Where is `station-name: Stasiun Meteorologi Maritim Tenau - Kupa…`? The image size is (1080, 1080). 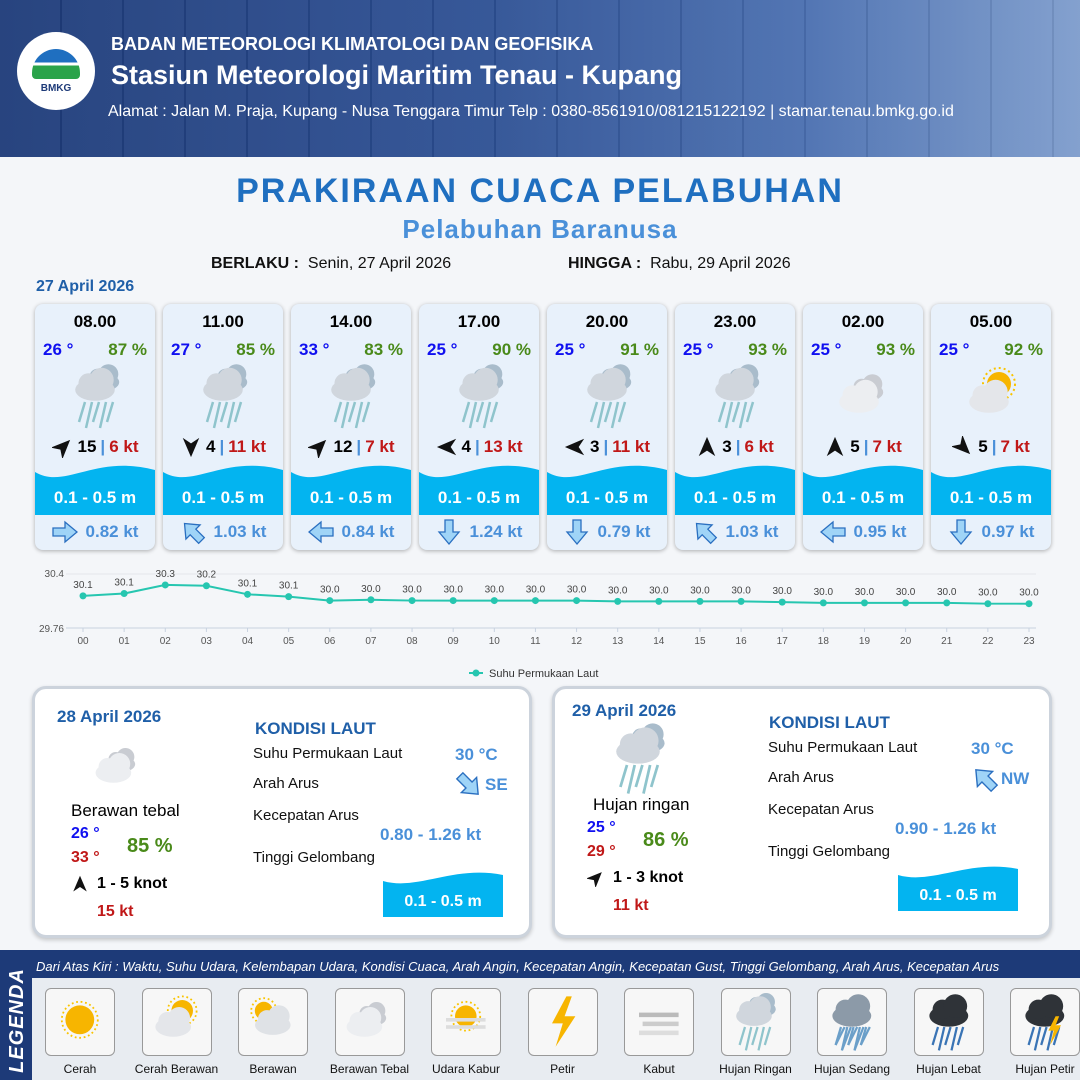
station-name: Stasiun Meteorologi Maritim Tenau - Kupa… is located at coordinates (397, 75).